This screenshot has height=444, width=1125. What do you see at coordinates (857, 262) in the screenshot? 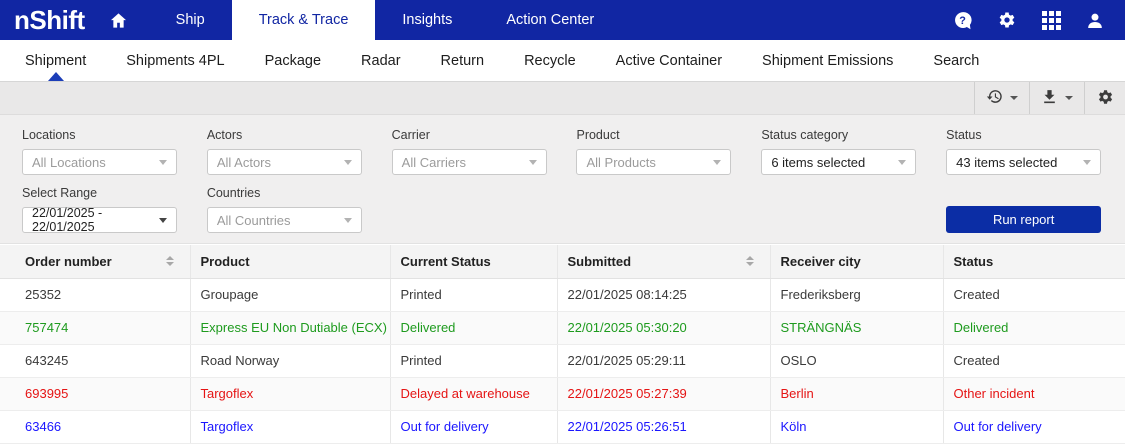
I see `column-header-receiver-city: Receiver city` at bounding box center [857, 262].